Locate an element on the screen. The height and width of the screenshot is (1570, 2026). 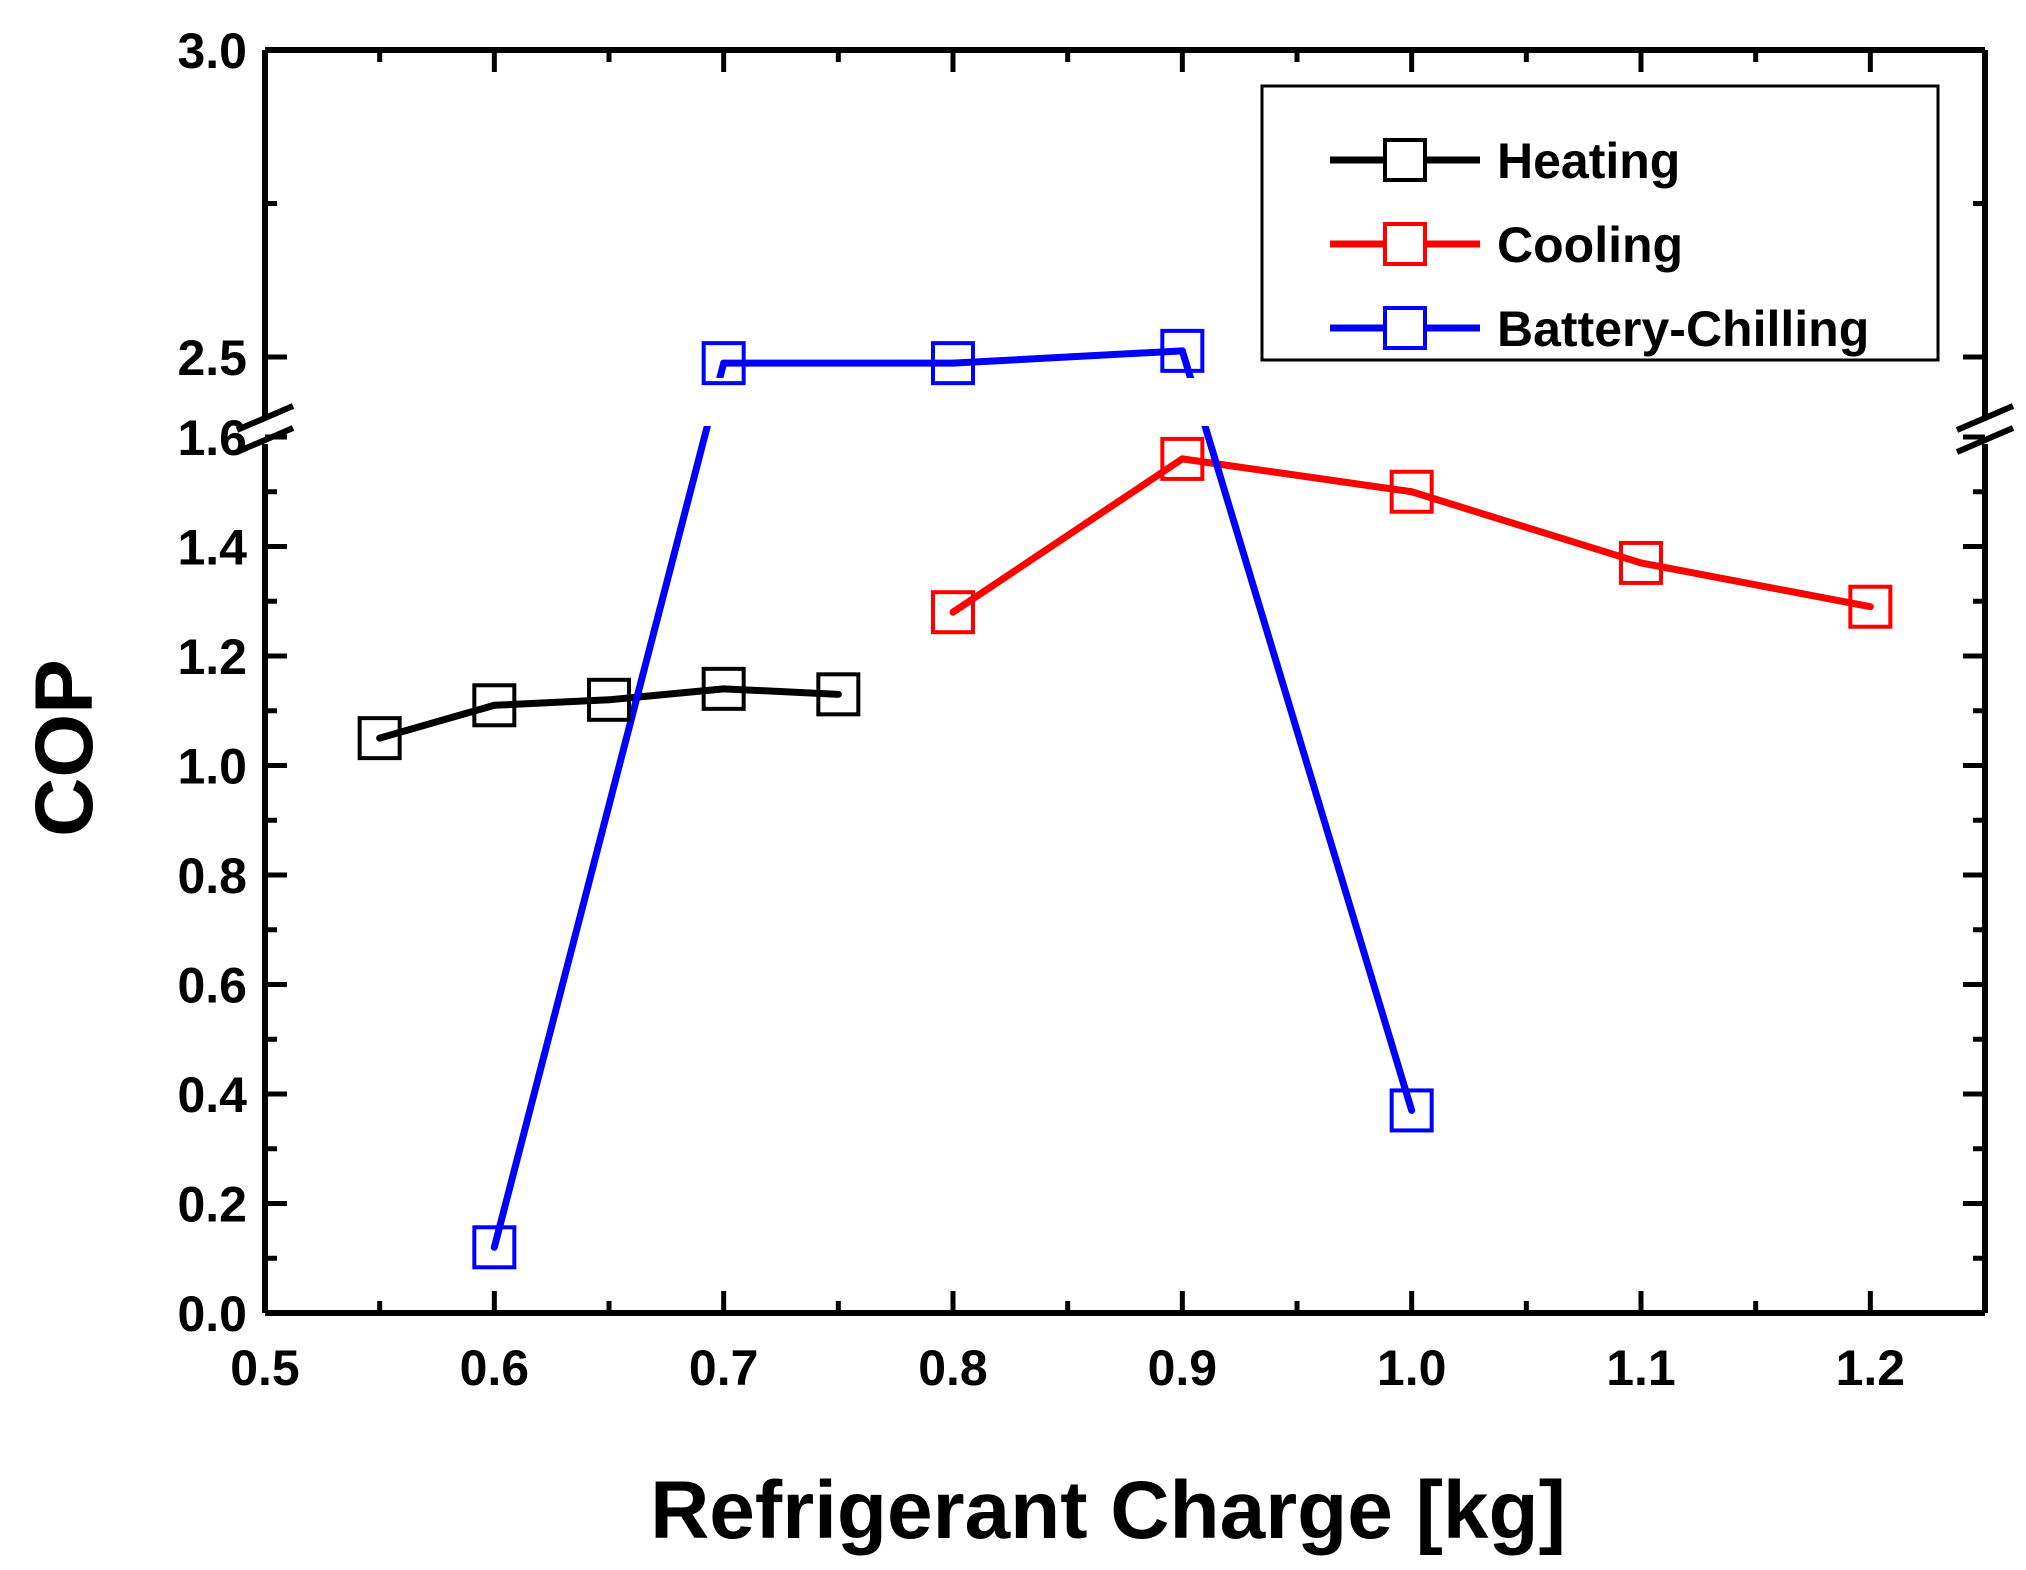
series-cooling is located at coordinates (1411, 535).